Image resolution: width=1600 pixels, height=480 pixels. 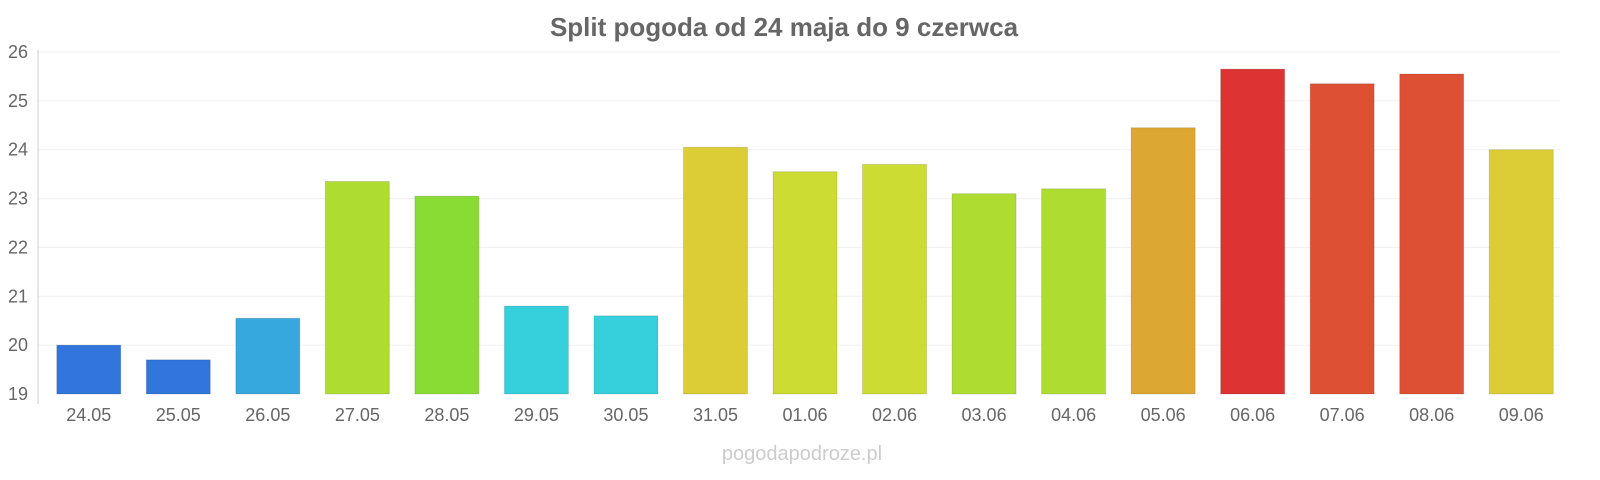 I want to click on x-tick-label: 08.06, so click(x=1431, y=415).